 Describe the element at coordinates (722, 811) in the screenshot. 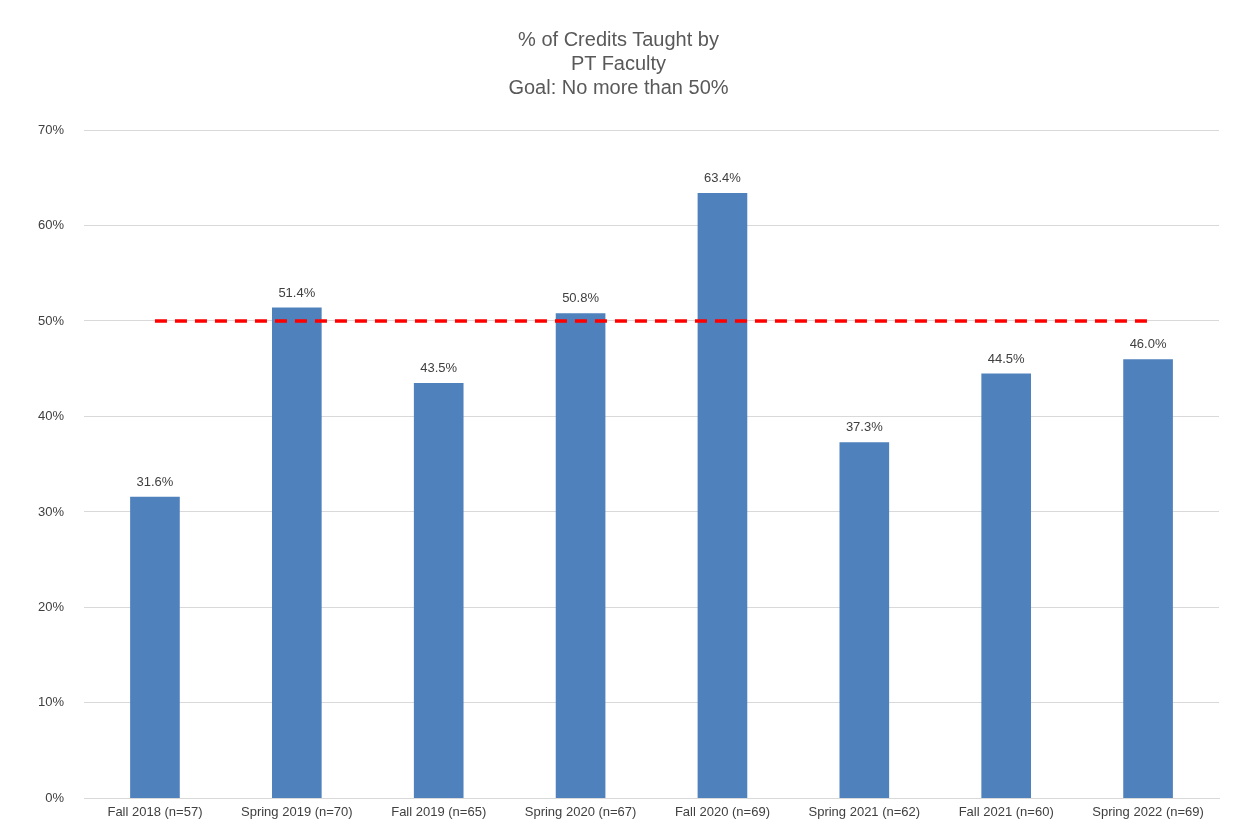

I see `x-tick-label: Fall 2020 (n=69)` at that location.